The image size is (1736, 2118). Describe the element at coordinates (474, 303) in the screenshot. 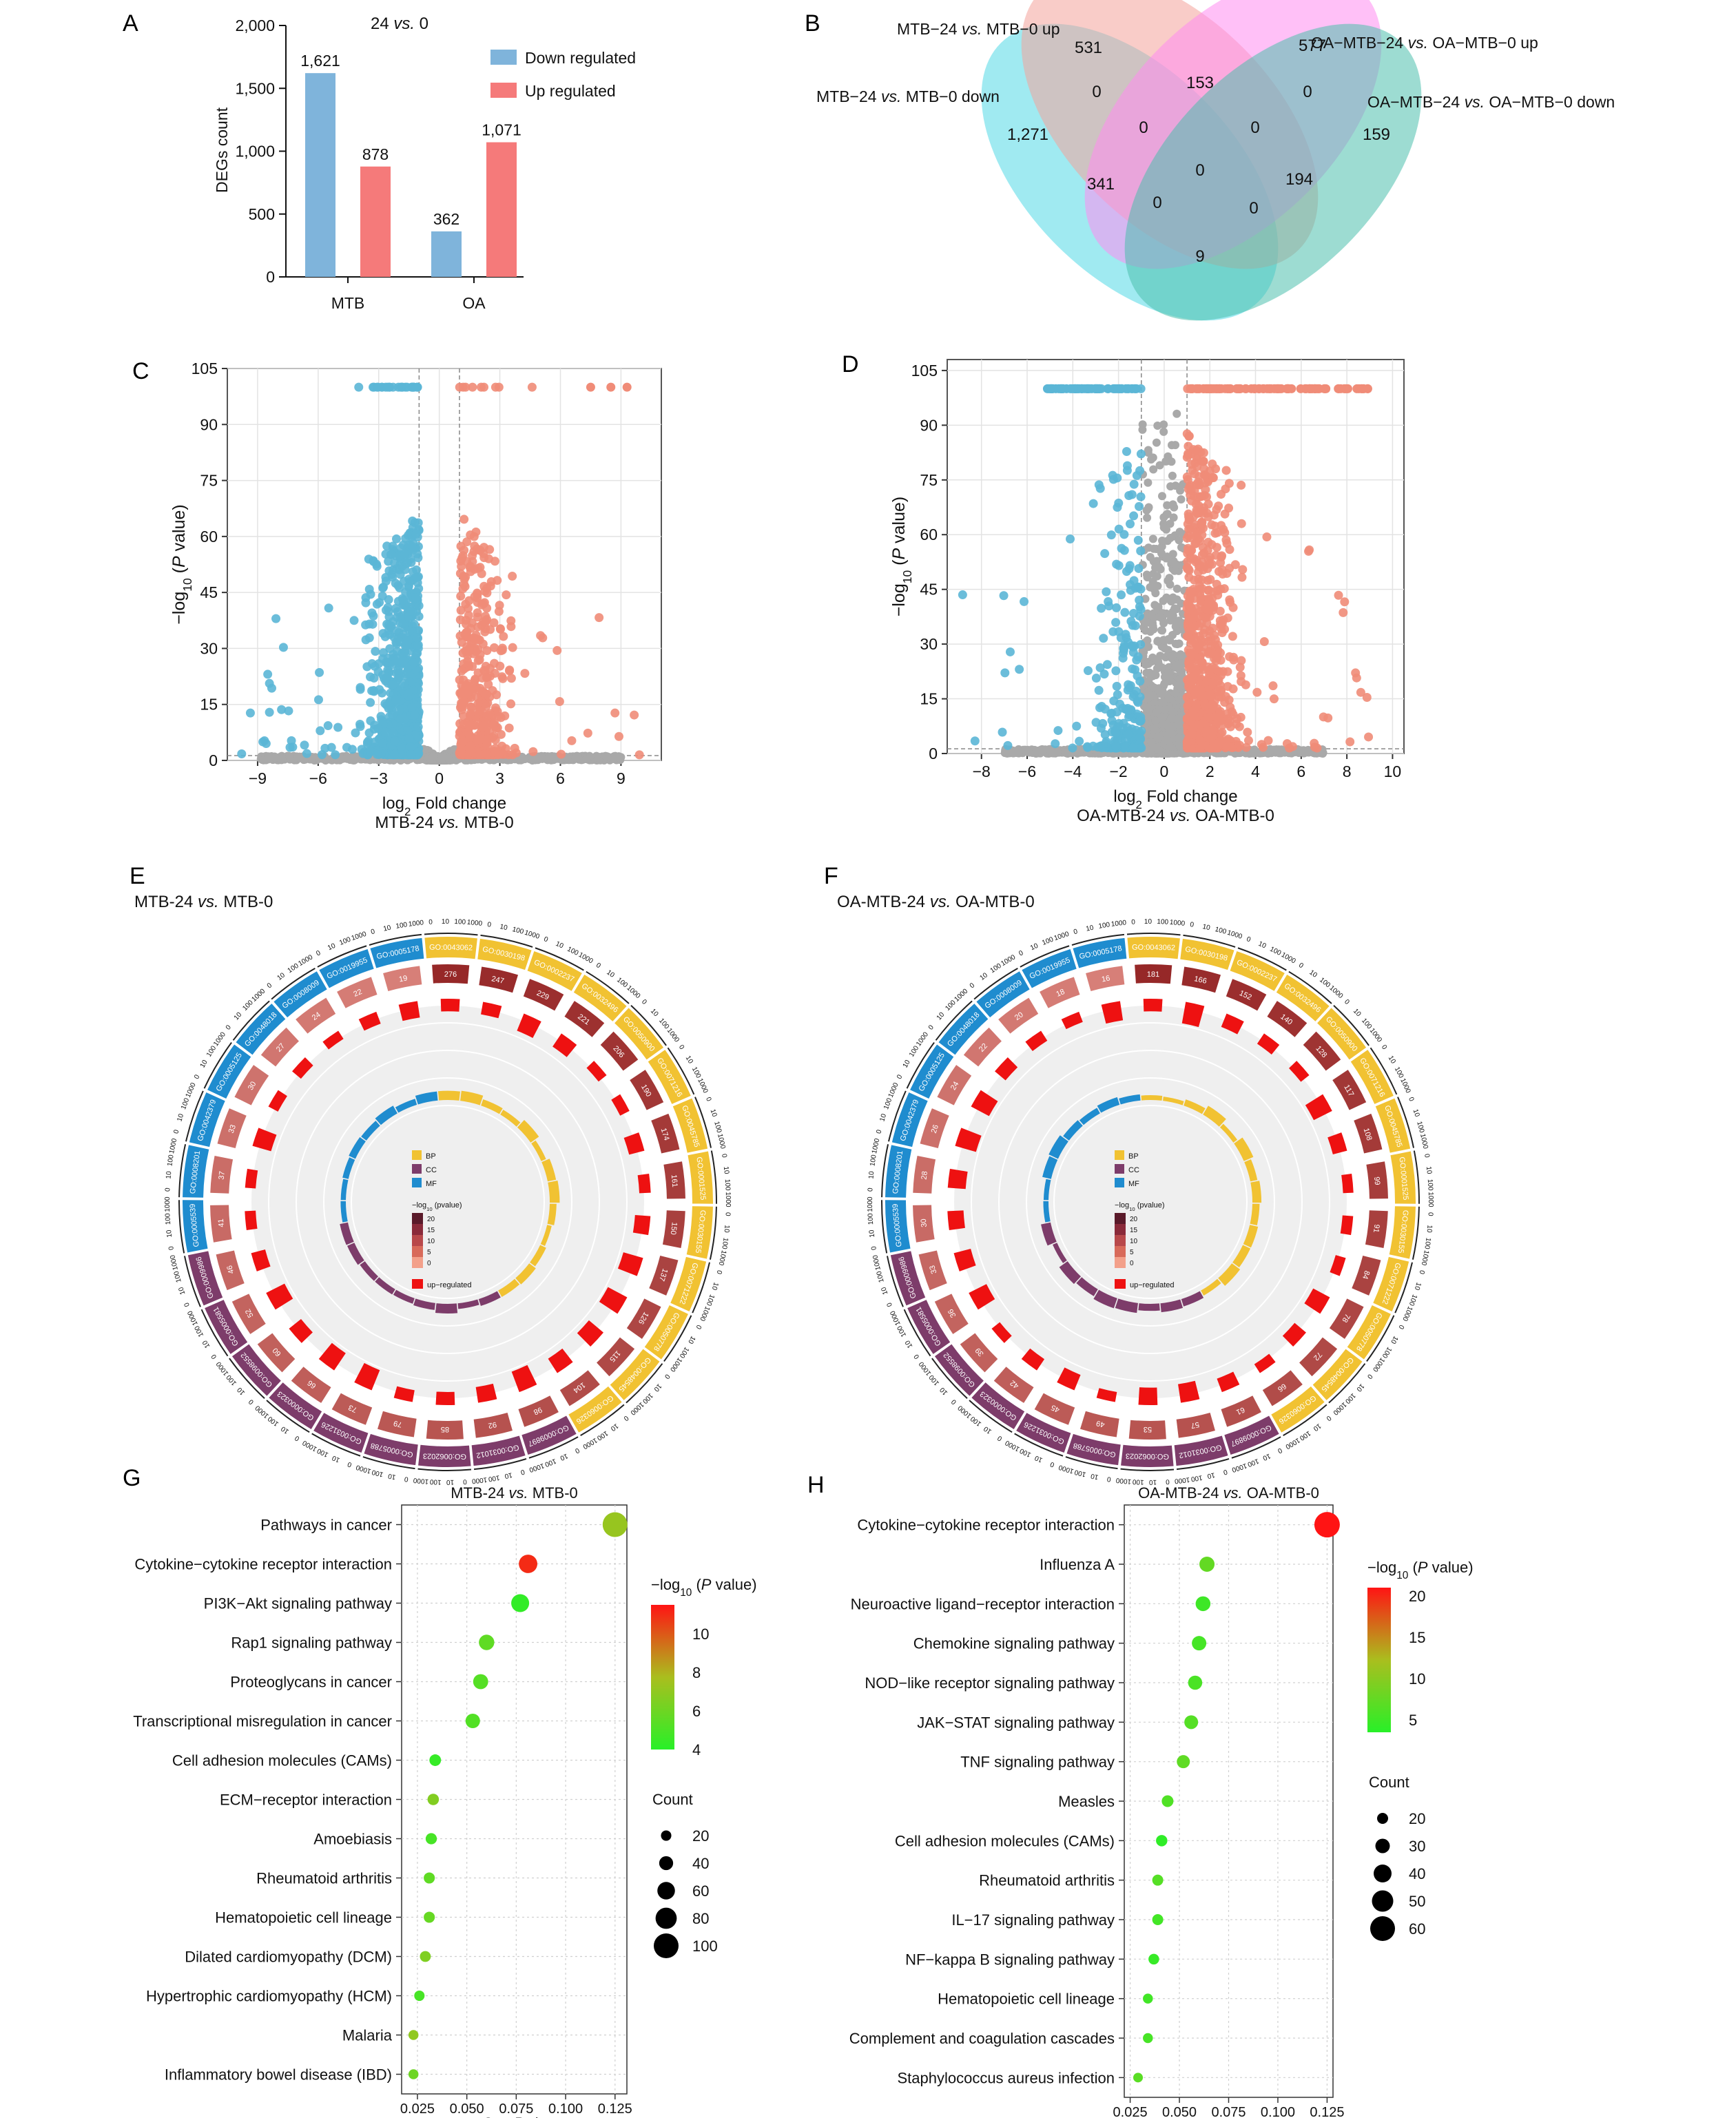

I see `x-tick-label: OA` at that location.